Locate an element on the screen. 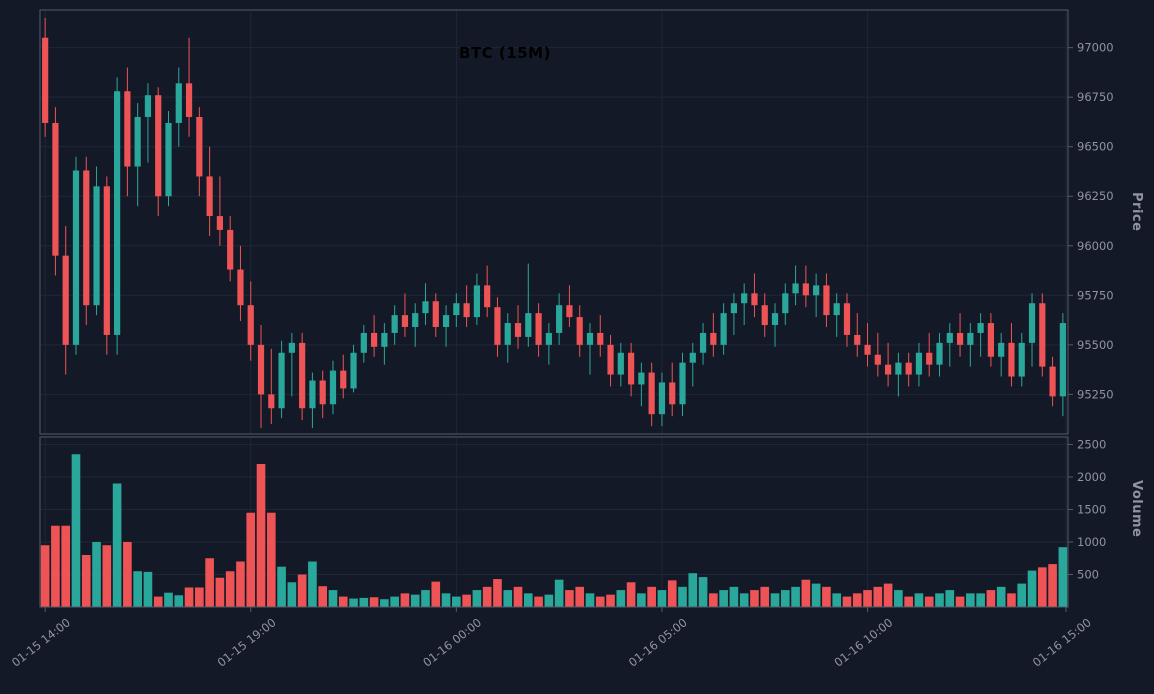  price-tick-label: 95250 is located at coordinates (1095, 394).